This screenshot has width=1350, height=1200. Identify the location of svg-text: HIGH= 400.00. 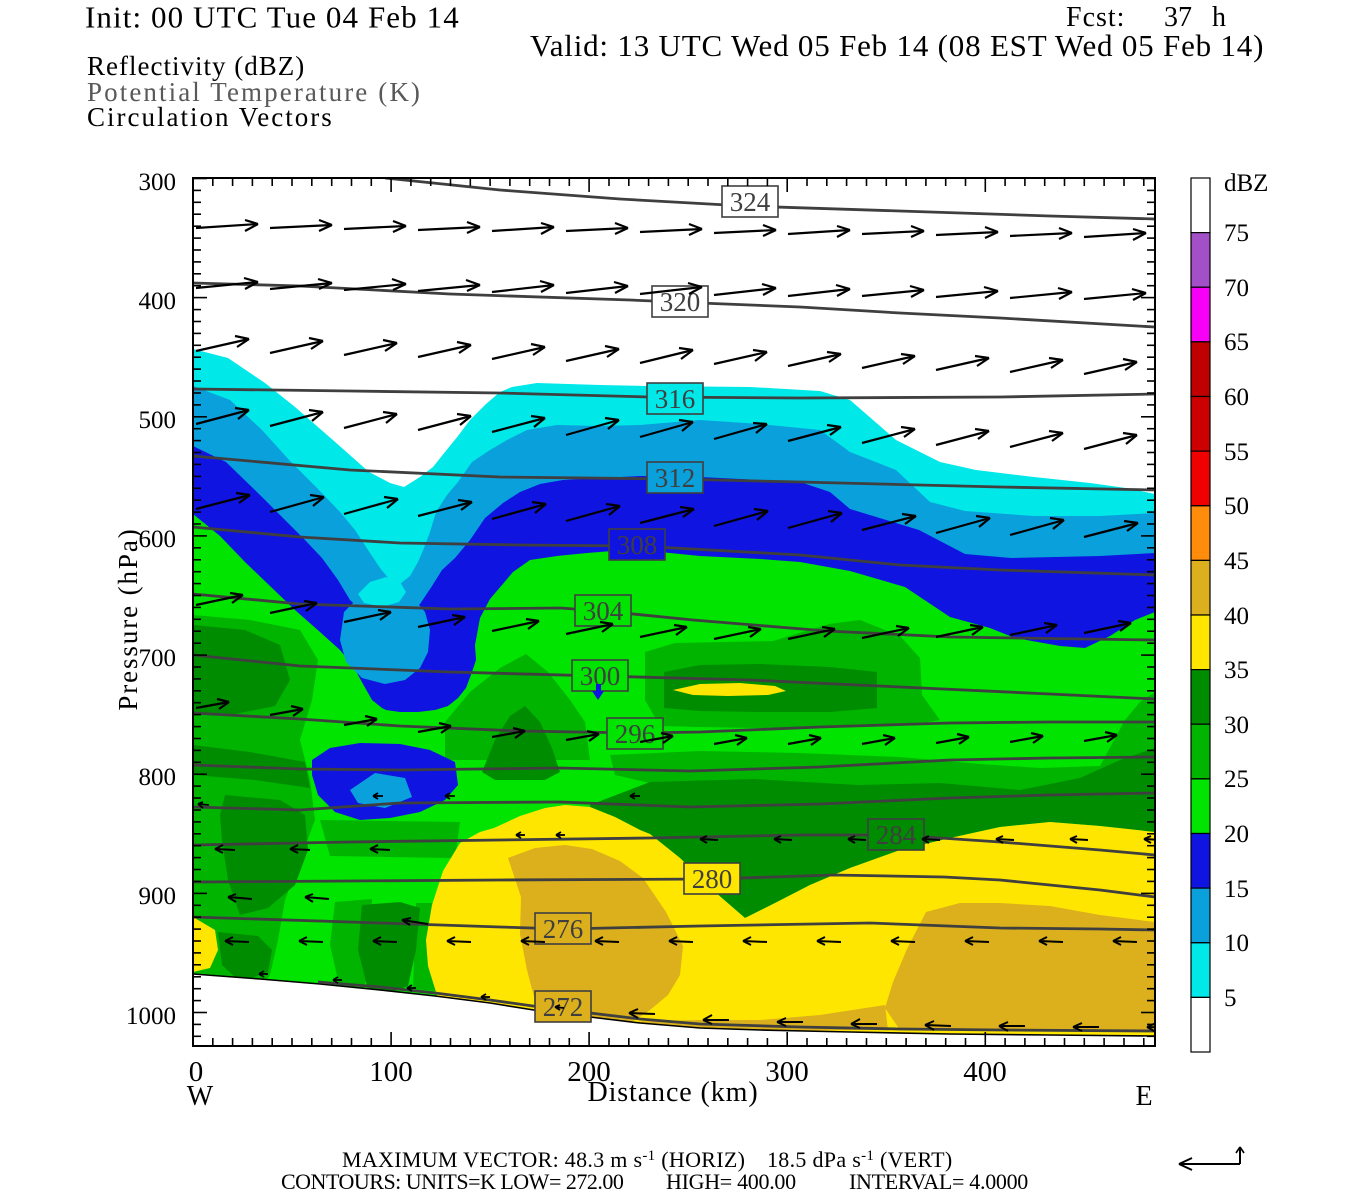
(731, 1181).